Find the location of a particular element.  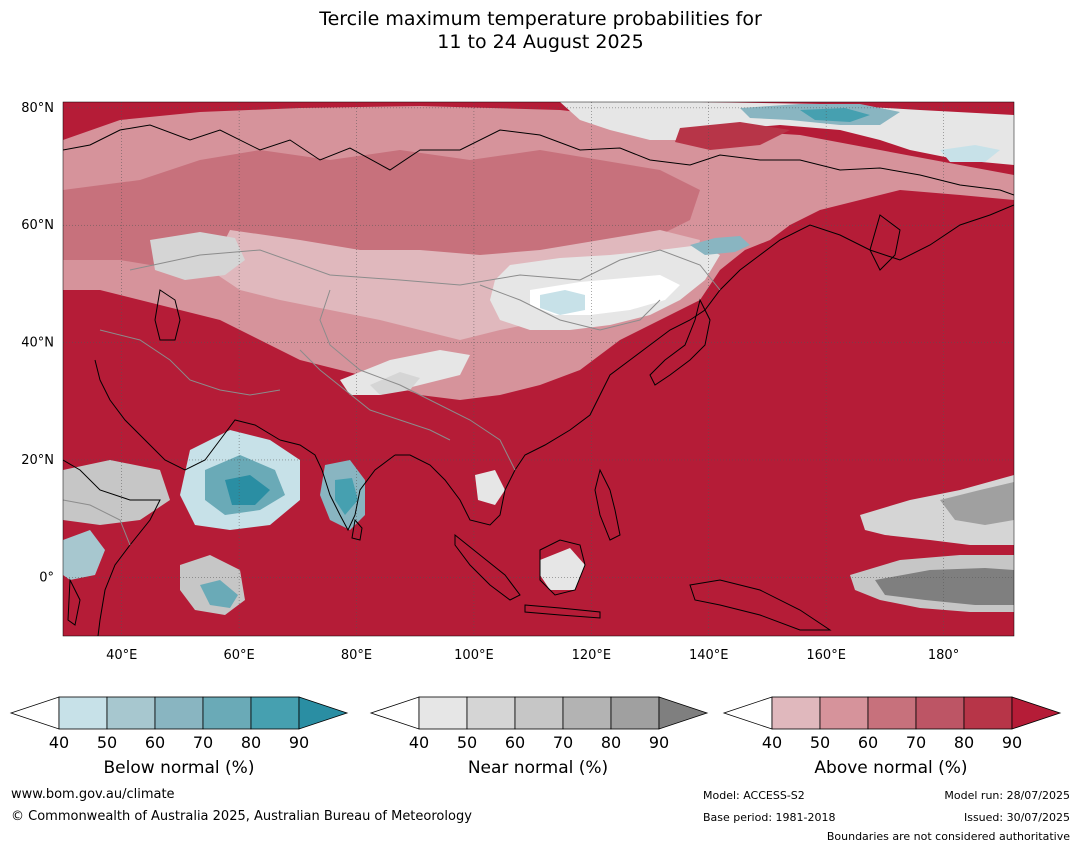

colorbars: 40 50 60 70 80 90 40 50 60 70 80 90 40 50 60 70 80 90 is located at coordinates (535, 724).